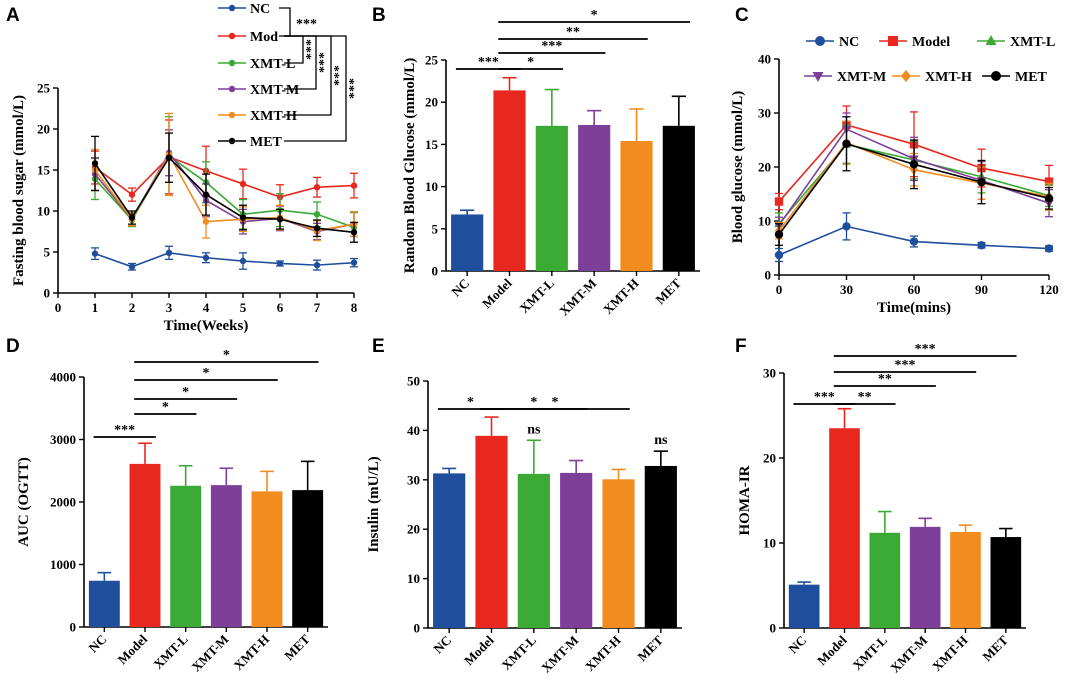  Describe the element at coordinates (431, 102) in the screenshot. I see `panel-b-y-tick-label: 20` at that location.